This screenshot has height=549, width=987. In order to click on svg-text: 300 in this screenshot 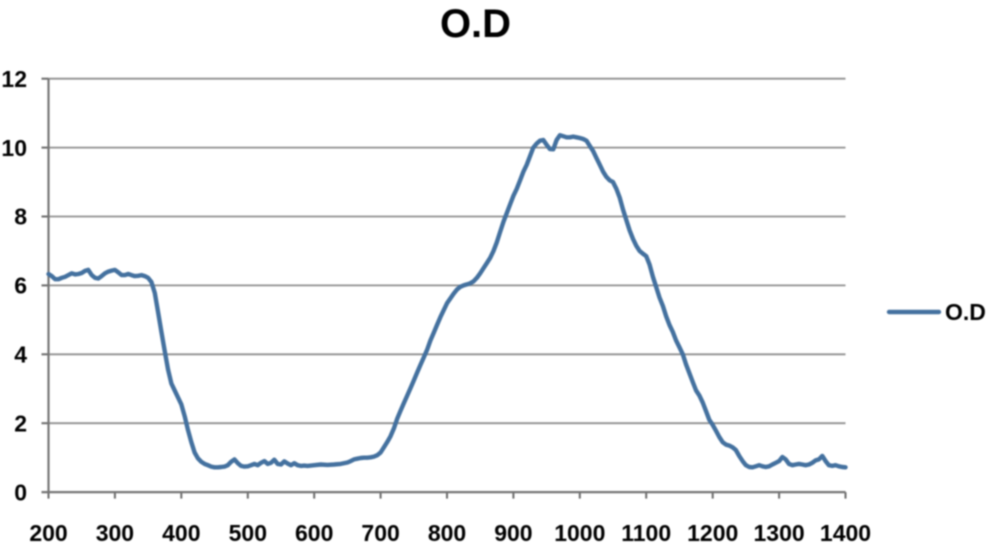, I will do `click(115, 533)`.